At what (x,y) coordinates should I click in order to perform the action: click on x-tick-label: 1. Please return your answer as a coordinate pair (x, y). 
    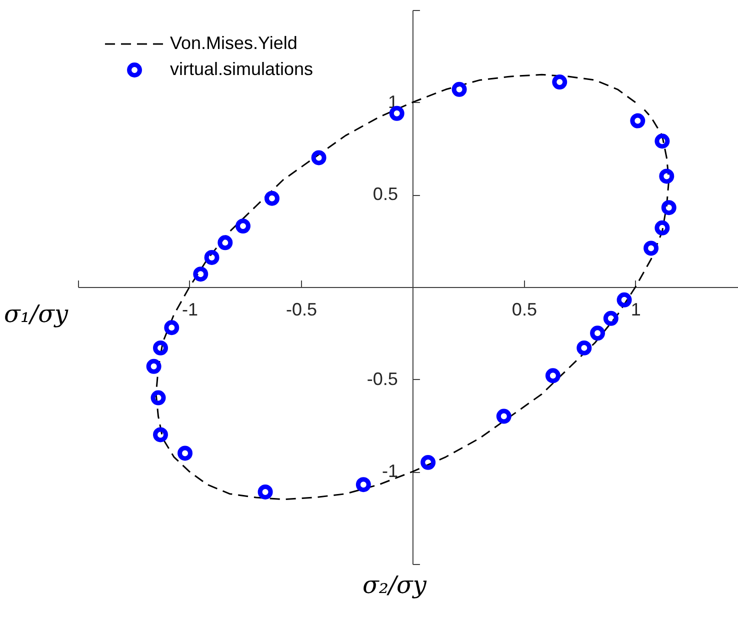
    Looking at the image, I should click on (635, 310).